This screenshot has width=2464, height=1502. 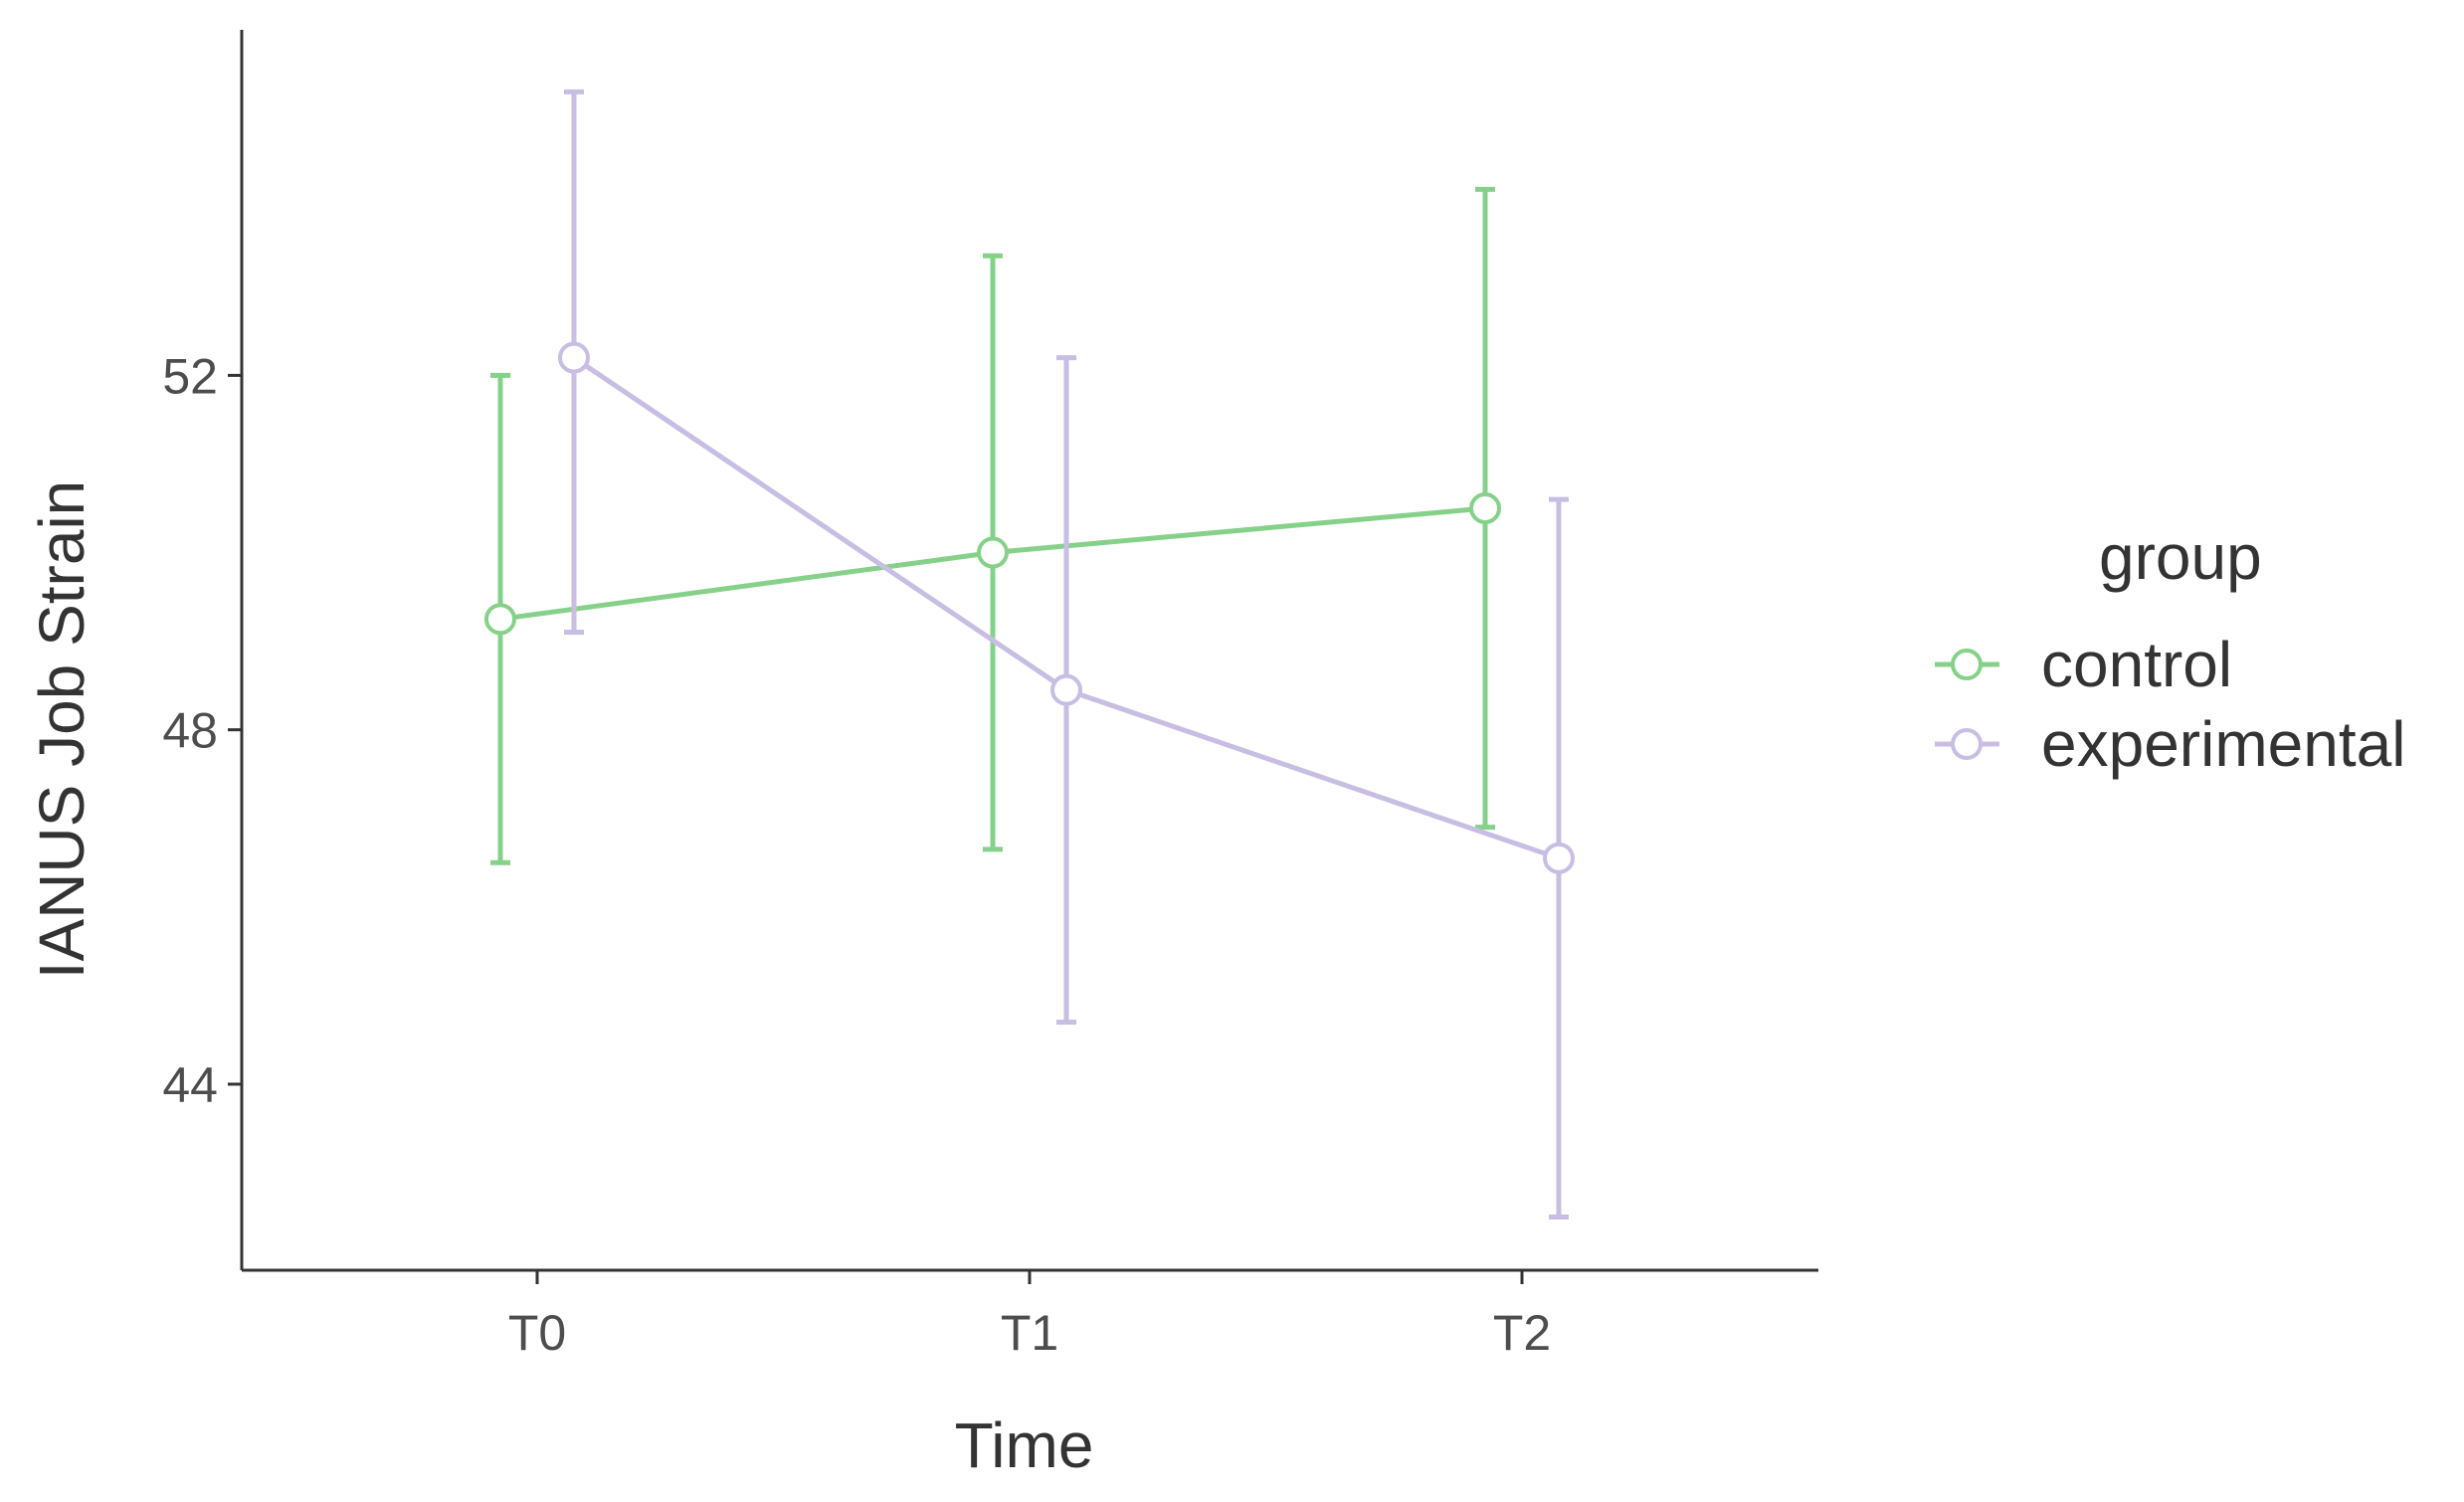 What do you see at coordinates (2223, 744) in the screenshot?
I see `legend-label-experimental: experimental` at bounding box center [2223, 744].